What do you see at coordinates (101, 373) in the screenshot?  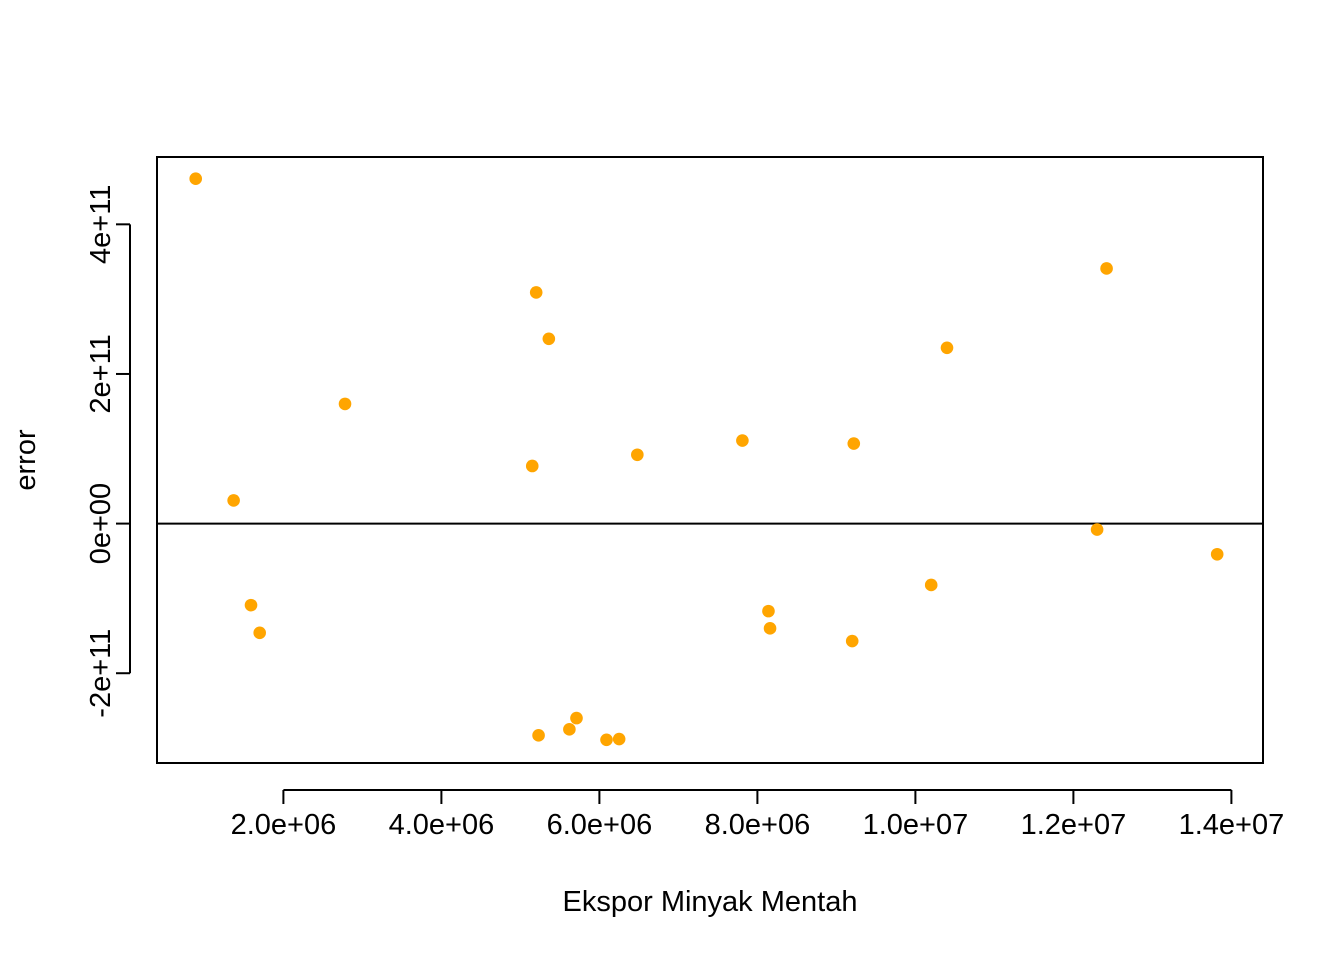 I see `y-tick-label: 2e+11` at bounding box center [101, 373].